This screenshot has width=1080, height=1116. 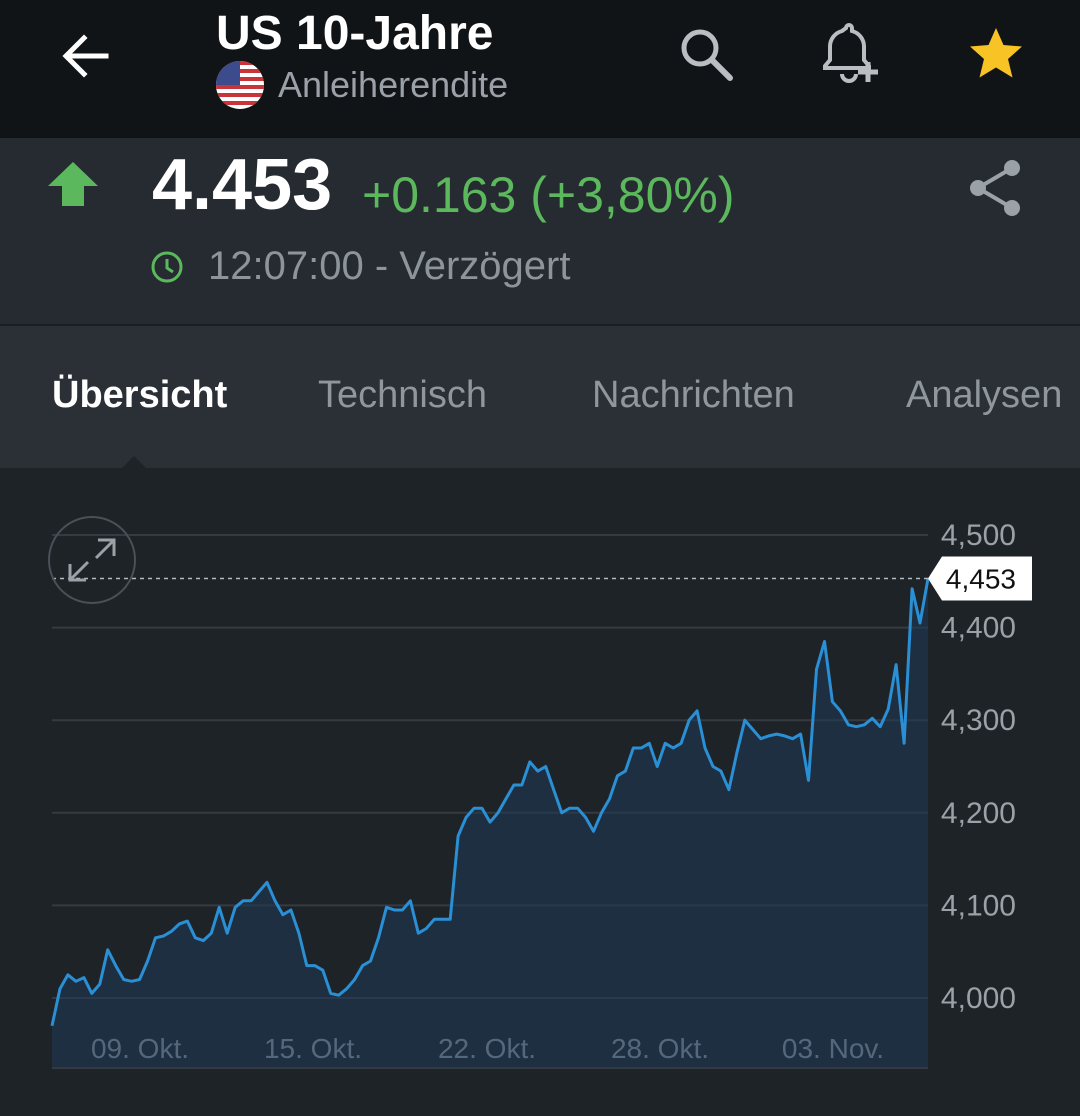 I want to click on last-value-label: 4,453, so click(x=981, y=579).